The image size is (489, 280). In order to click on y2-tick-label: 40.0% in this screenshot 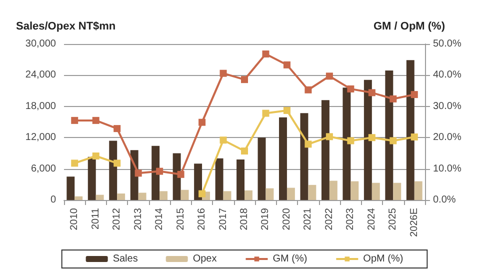, I will do `click(447, 75)`.